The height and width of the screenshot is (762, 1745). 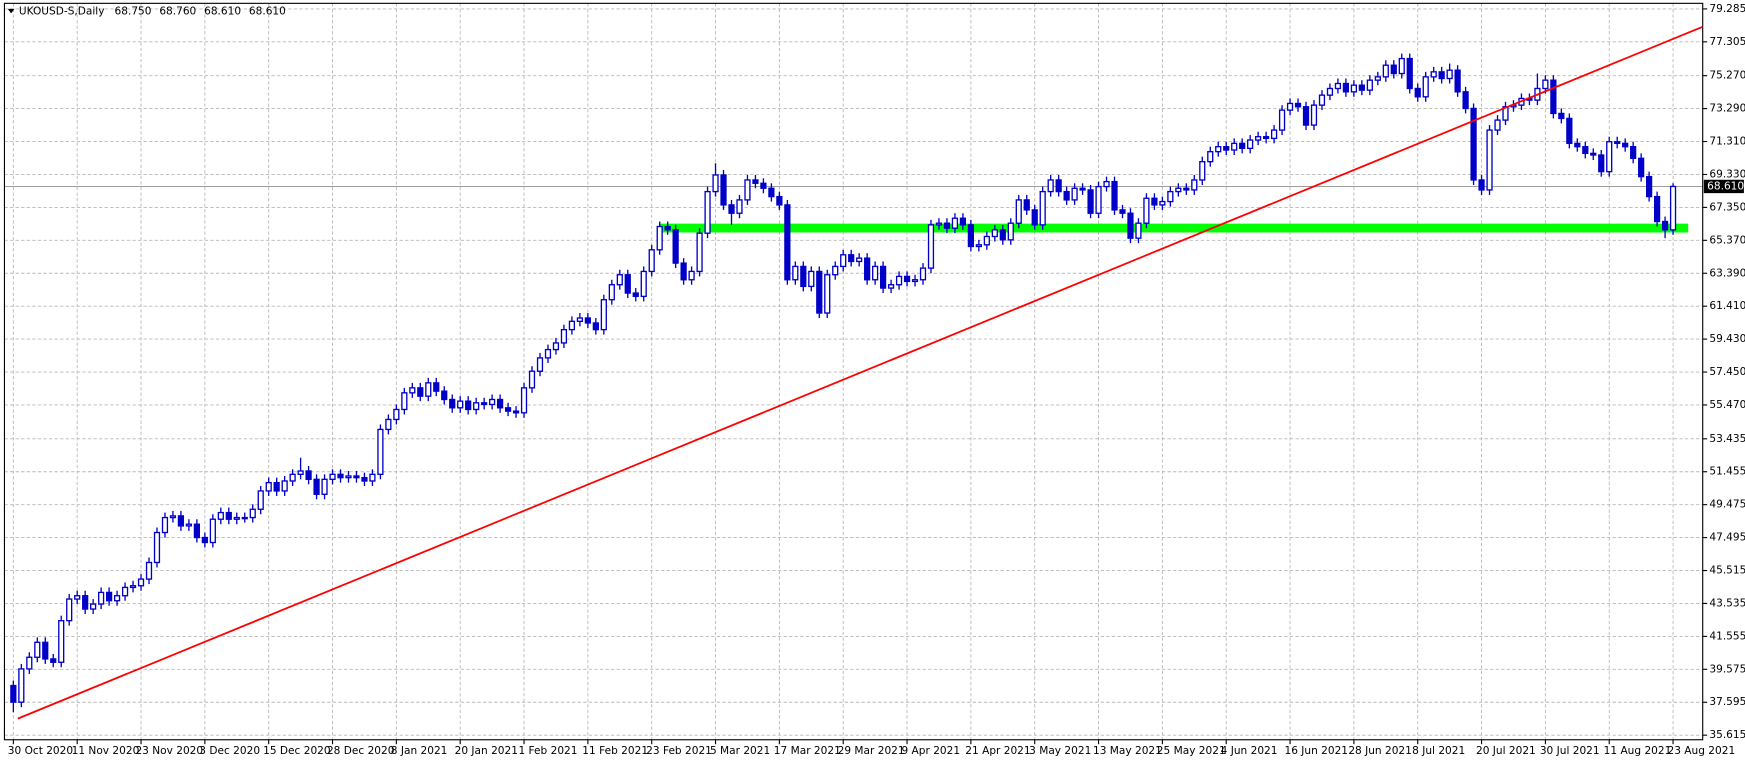 I want to click on x-tick-label: 15 Dec 2020, so click(x=297, y=751).